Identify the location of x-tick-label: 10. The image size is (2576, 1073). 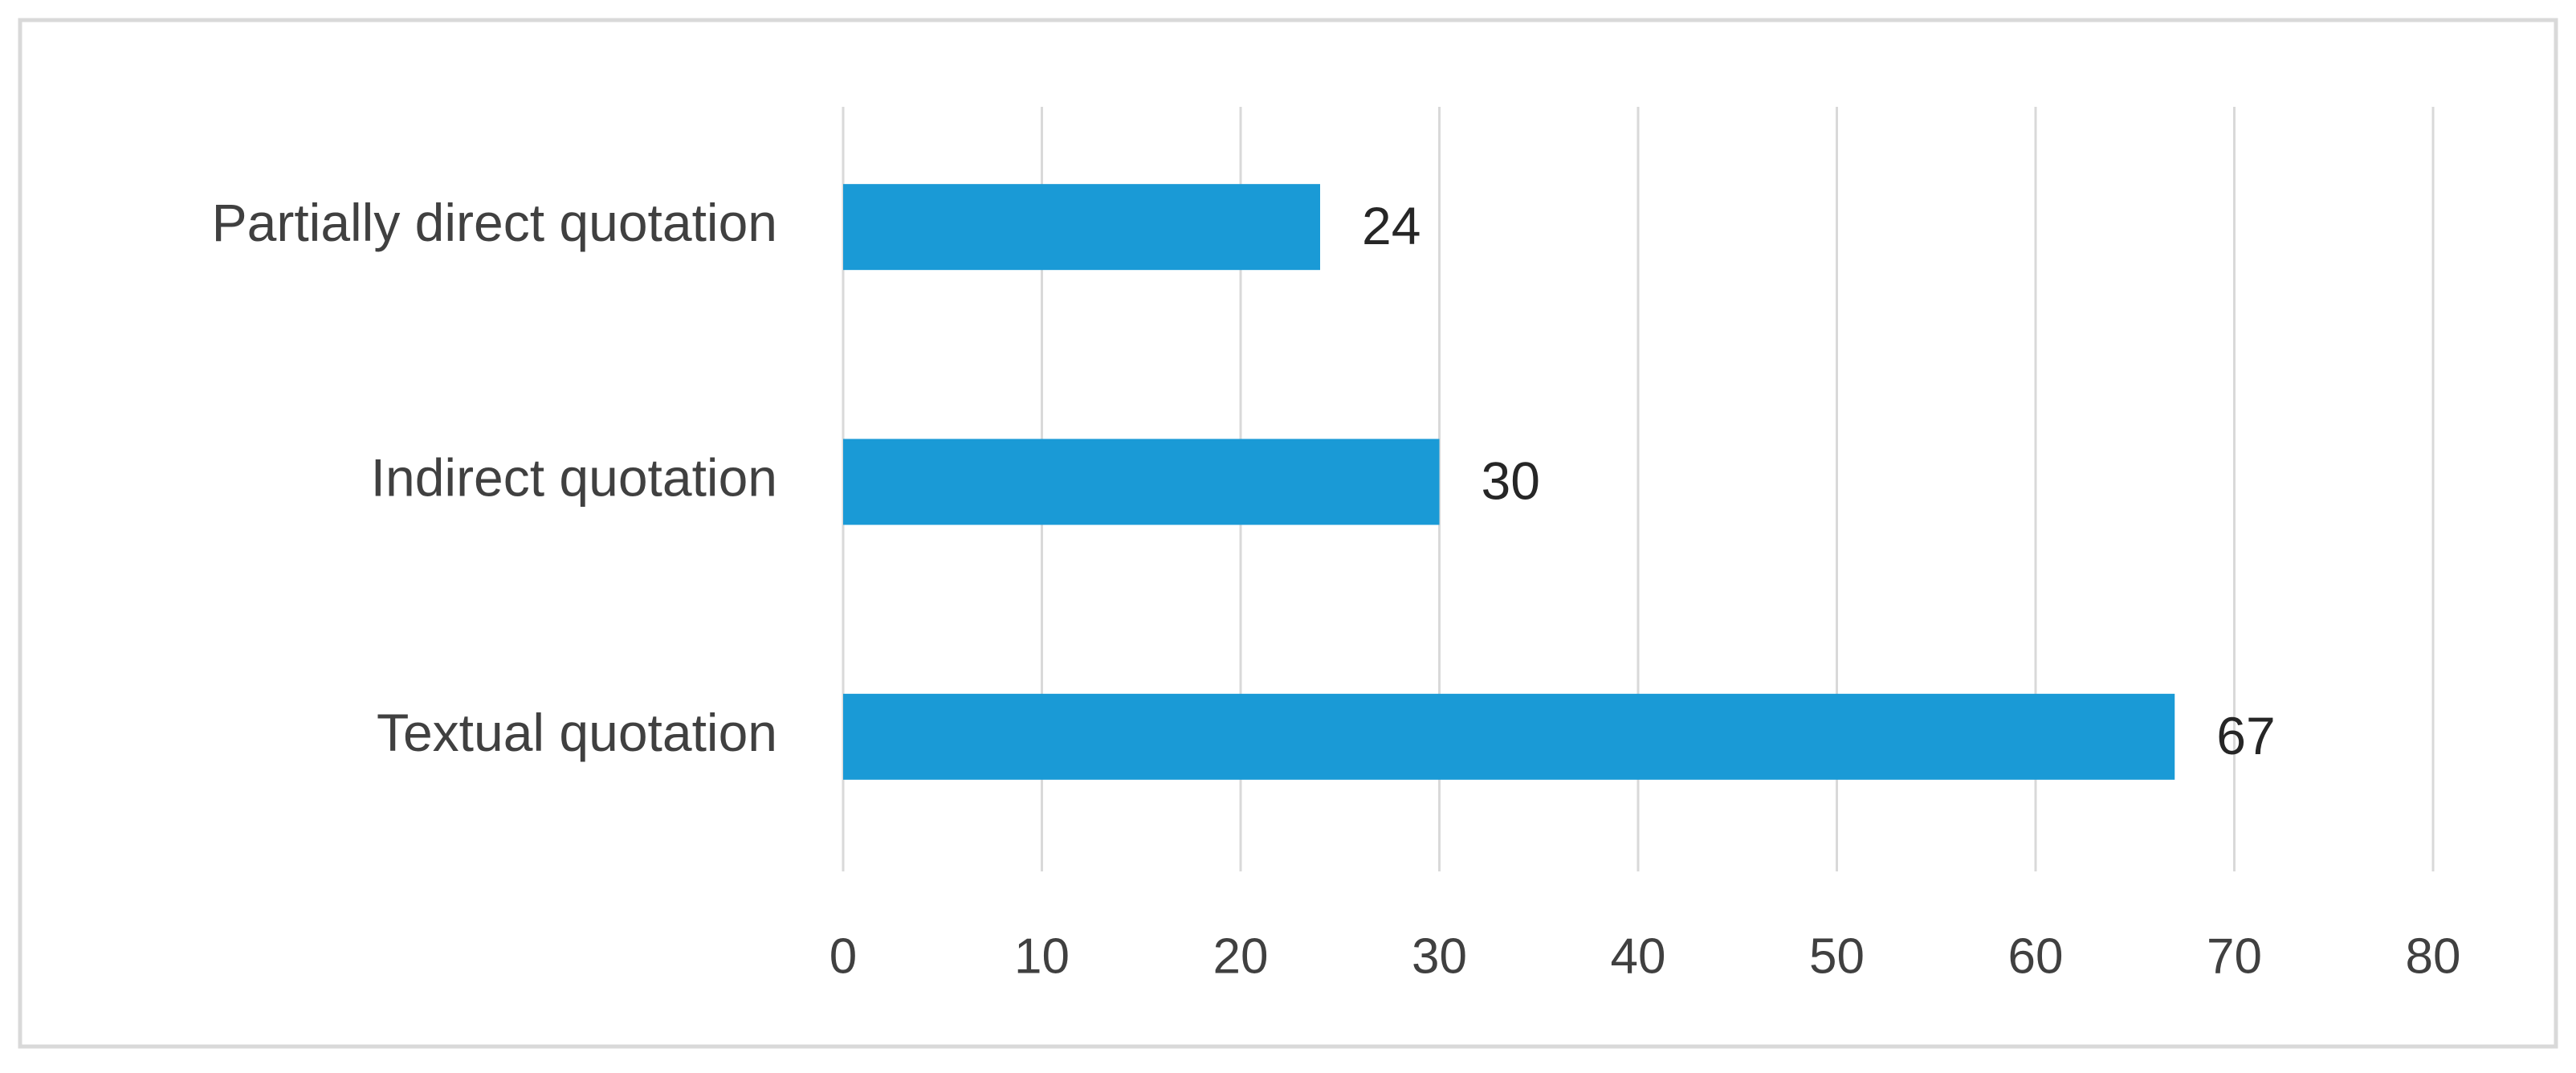
(1042, 956).